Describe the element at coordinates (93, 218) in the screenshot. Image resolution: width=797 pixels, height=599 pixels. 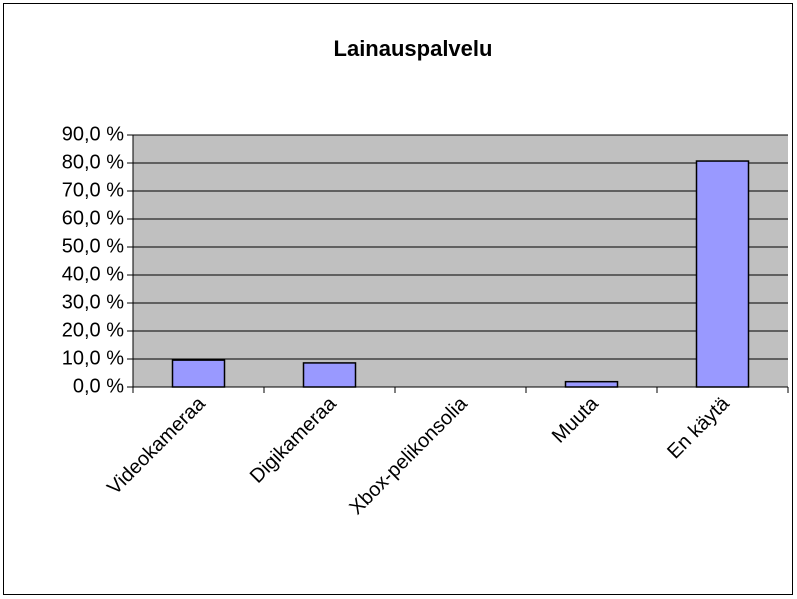
I see `y-tick-label: 60,0 %` at that location.